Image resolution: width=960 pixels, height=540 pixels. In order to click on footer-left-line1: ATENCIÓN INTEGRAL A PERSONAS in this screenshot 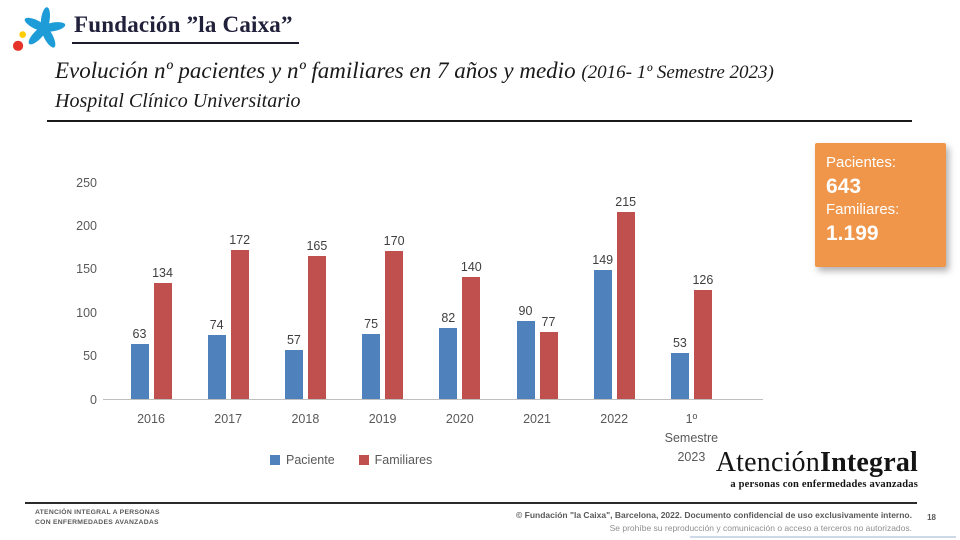, I will do `click(97, 512)`.